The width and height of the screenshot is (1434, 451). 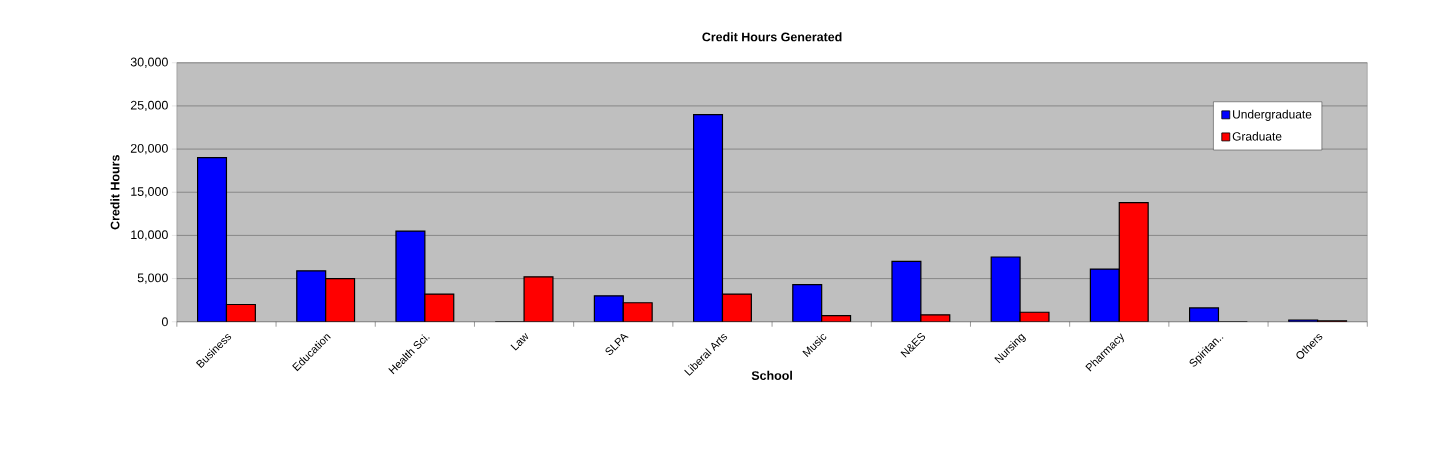 I want to click on y-tick-label: 5,000, so click(x=152, y=278).